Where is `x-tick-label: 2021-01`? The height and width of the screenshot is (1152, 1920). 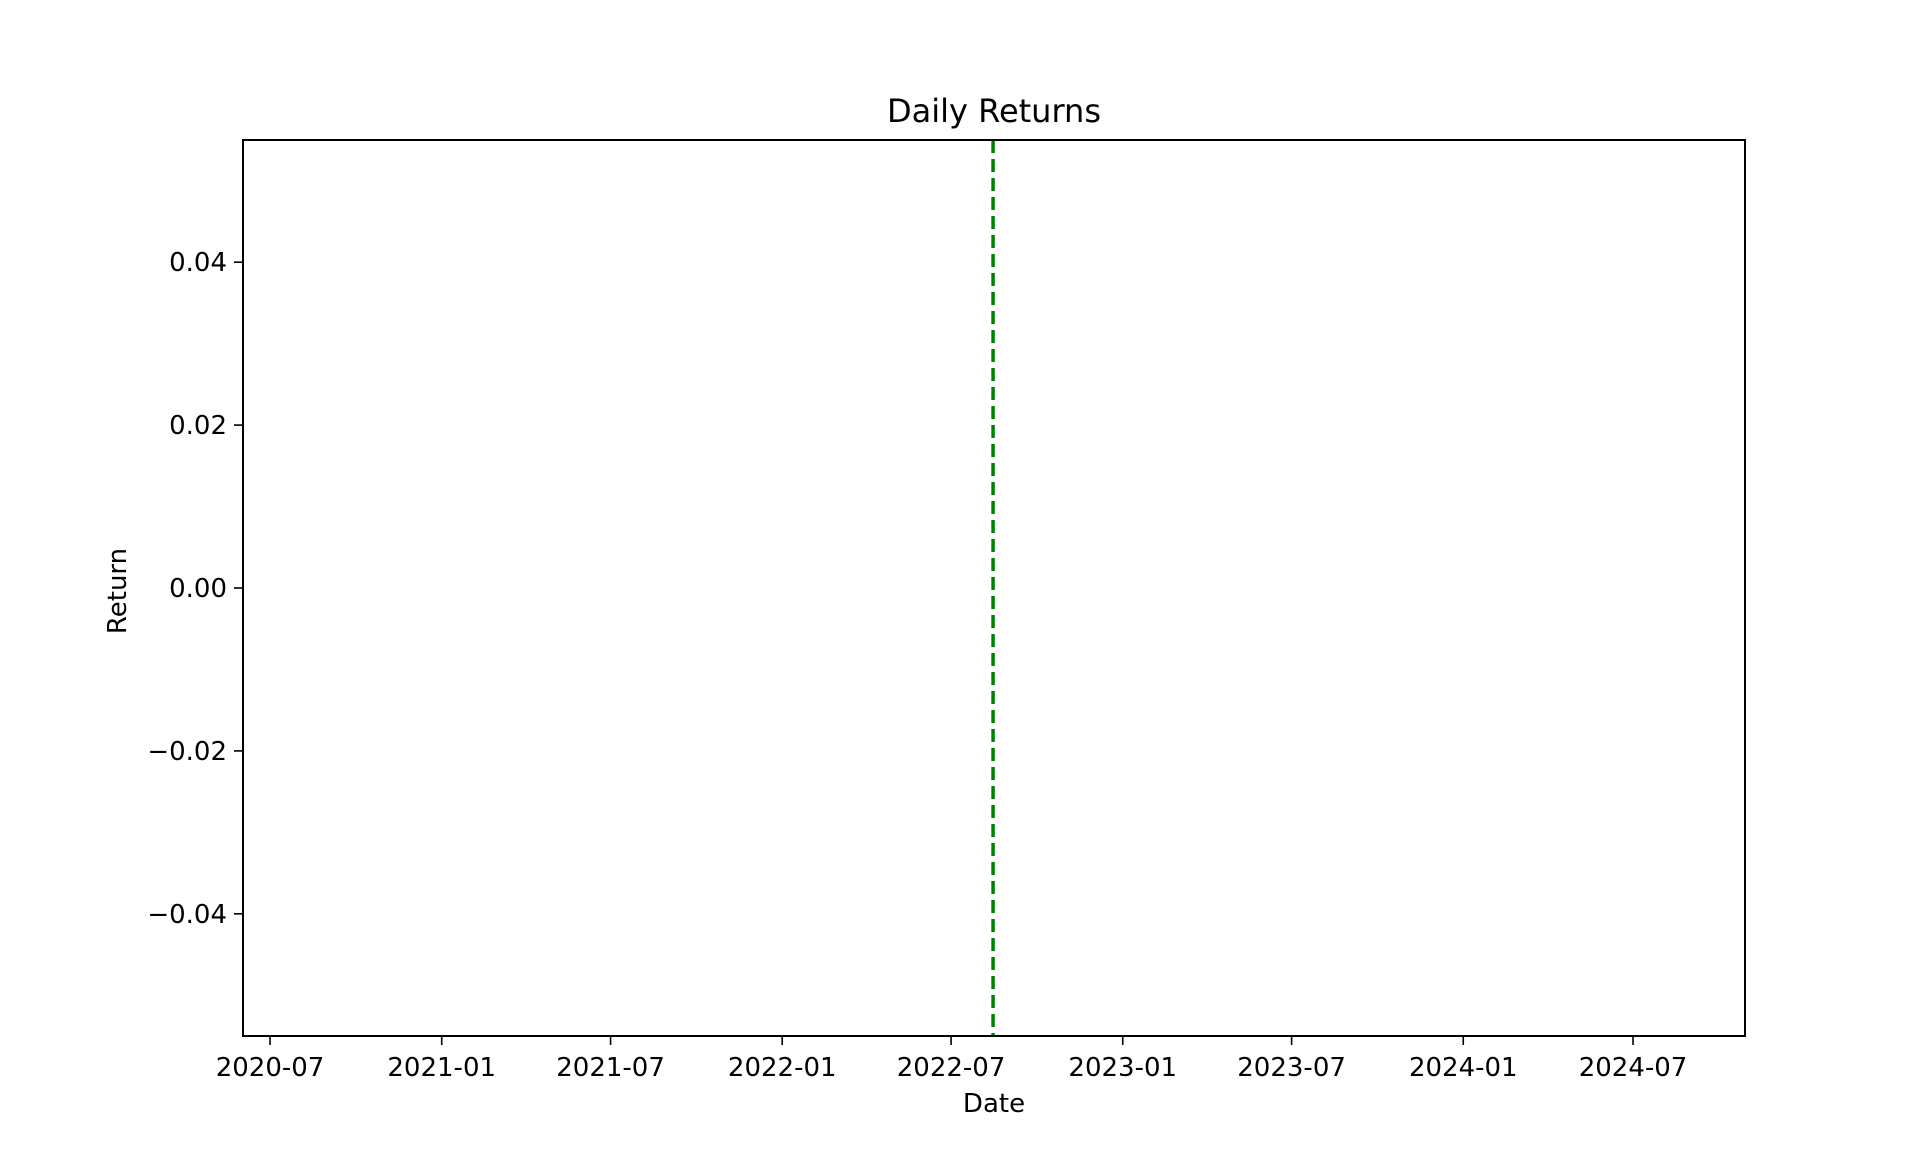 x-tick-label: 2021-01 is located at coordinates (441, 1068).